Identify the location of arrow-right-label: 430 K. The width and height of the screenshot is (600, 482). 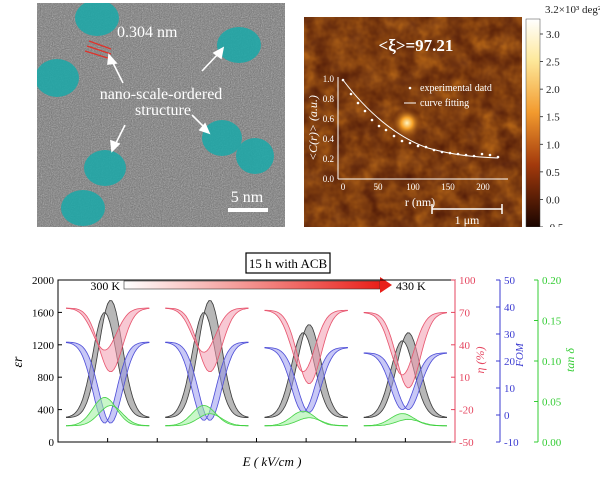
(411, 286).